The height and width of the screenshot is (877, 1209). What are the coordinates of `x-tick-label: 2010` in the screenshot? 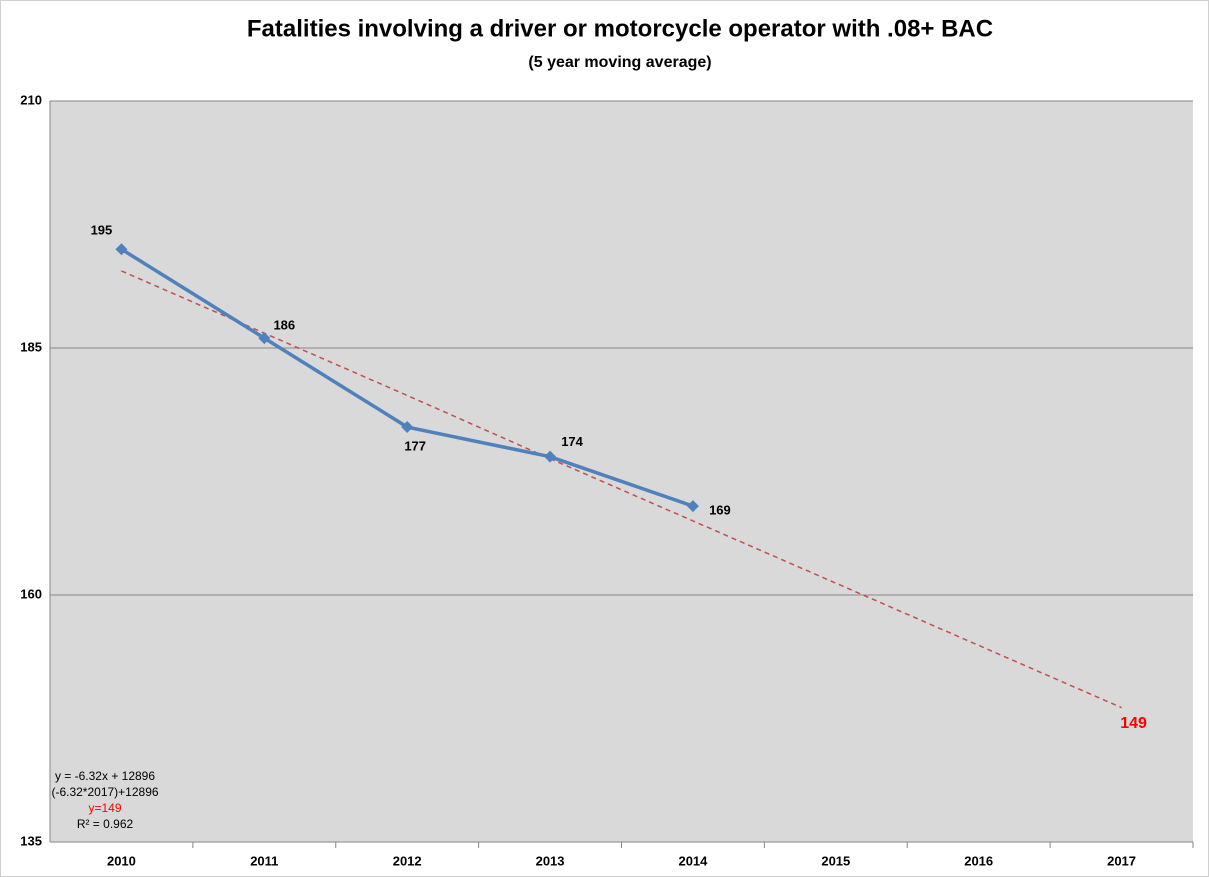 It's located at (121, 860).